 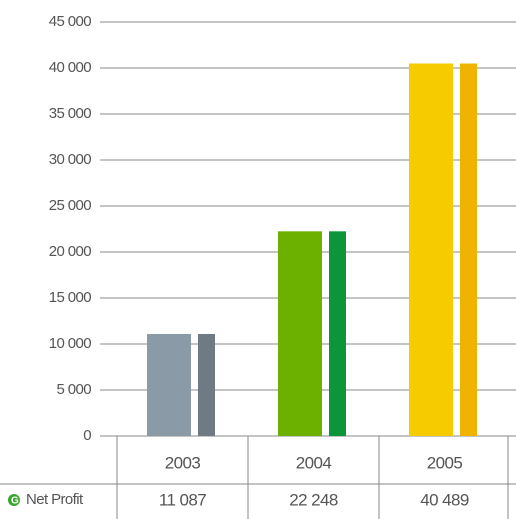 I want to click on value-label: 22 248, so click(x=313, y=499).